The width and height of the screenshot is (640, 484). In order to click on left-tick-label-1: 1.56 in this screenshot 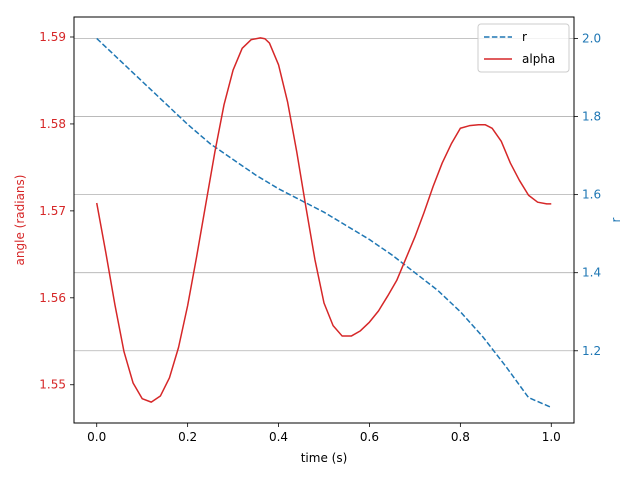, I will do `click(52, 298)`.